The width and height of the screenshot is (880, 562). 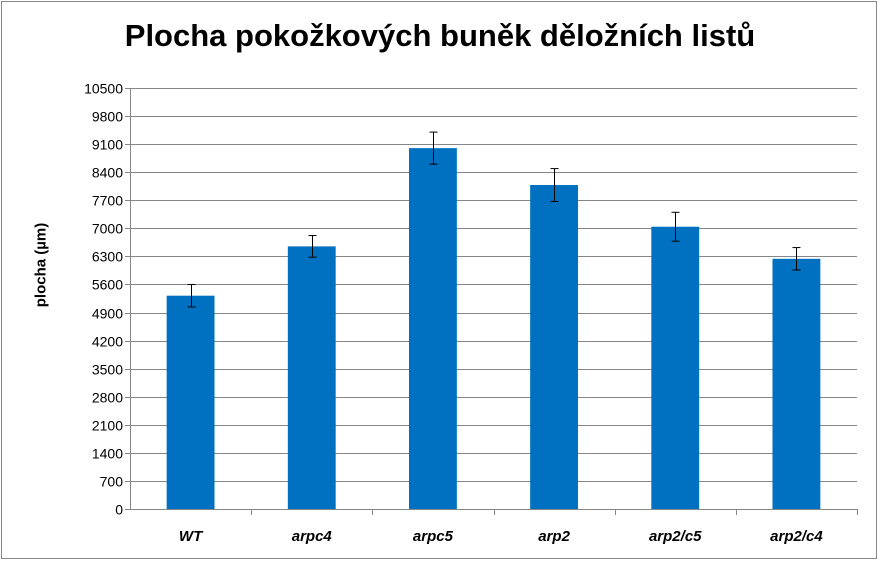 I want to click on y-tick-label: 9800, so click(x=107, y=117).